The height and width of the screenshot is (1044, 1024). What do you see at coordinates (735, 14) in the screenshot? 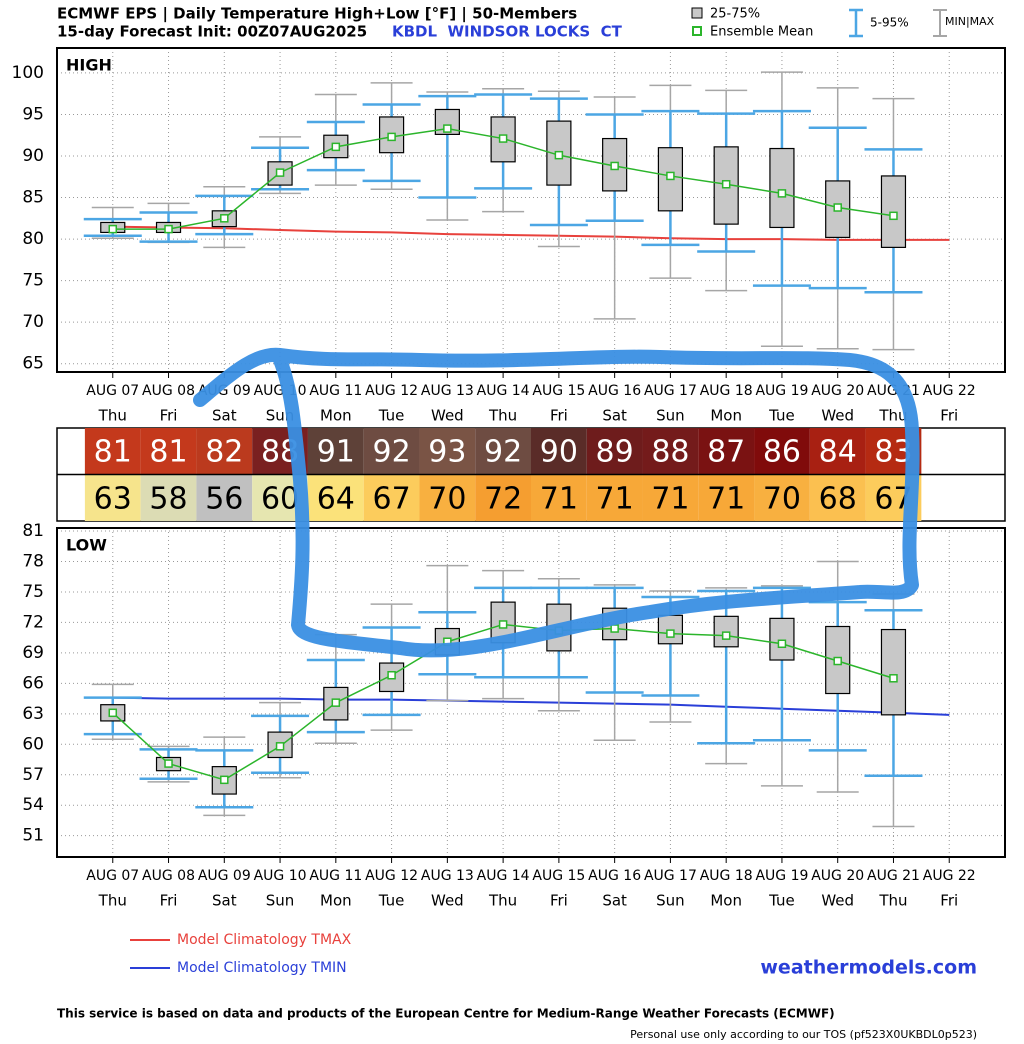
I see `legend-box: 25-75%` at bounding box center [735, 14].